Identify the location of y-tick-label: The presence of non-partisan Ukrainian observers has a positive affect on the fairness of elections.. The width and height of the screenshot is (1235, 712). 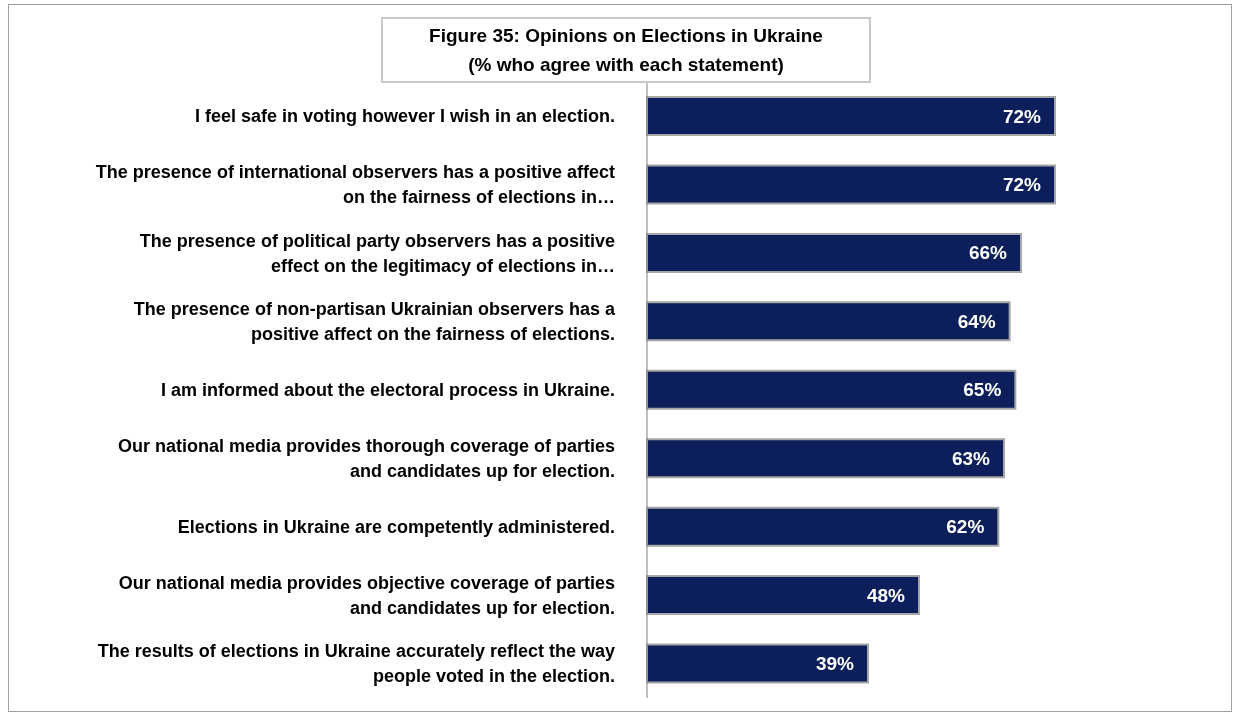
(374, 322).